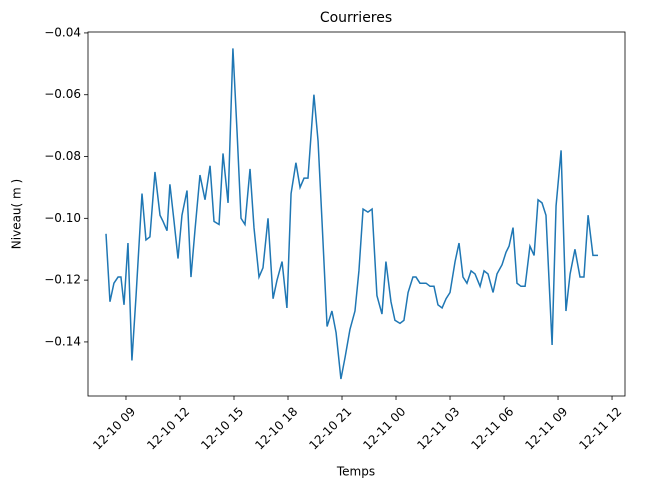 The image size is (648, 489). What do you see at coordinates (438, 428) in the screenshot?
I see `x-tick-label: 12-11 03` at bounding box center [438, 428].